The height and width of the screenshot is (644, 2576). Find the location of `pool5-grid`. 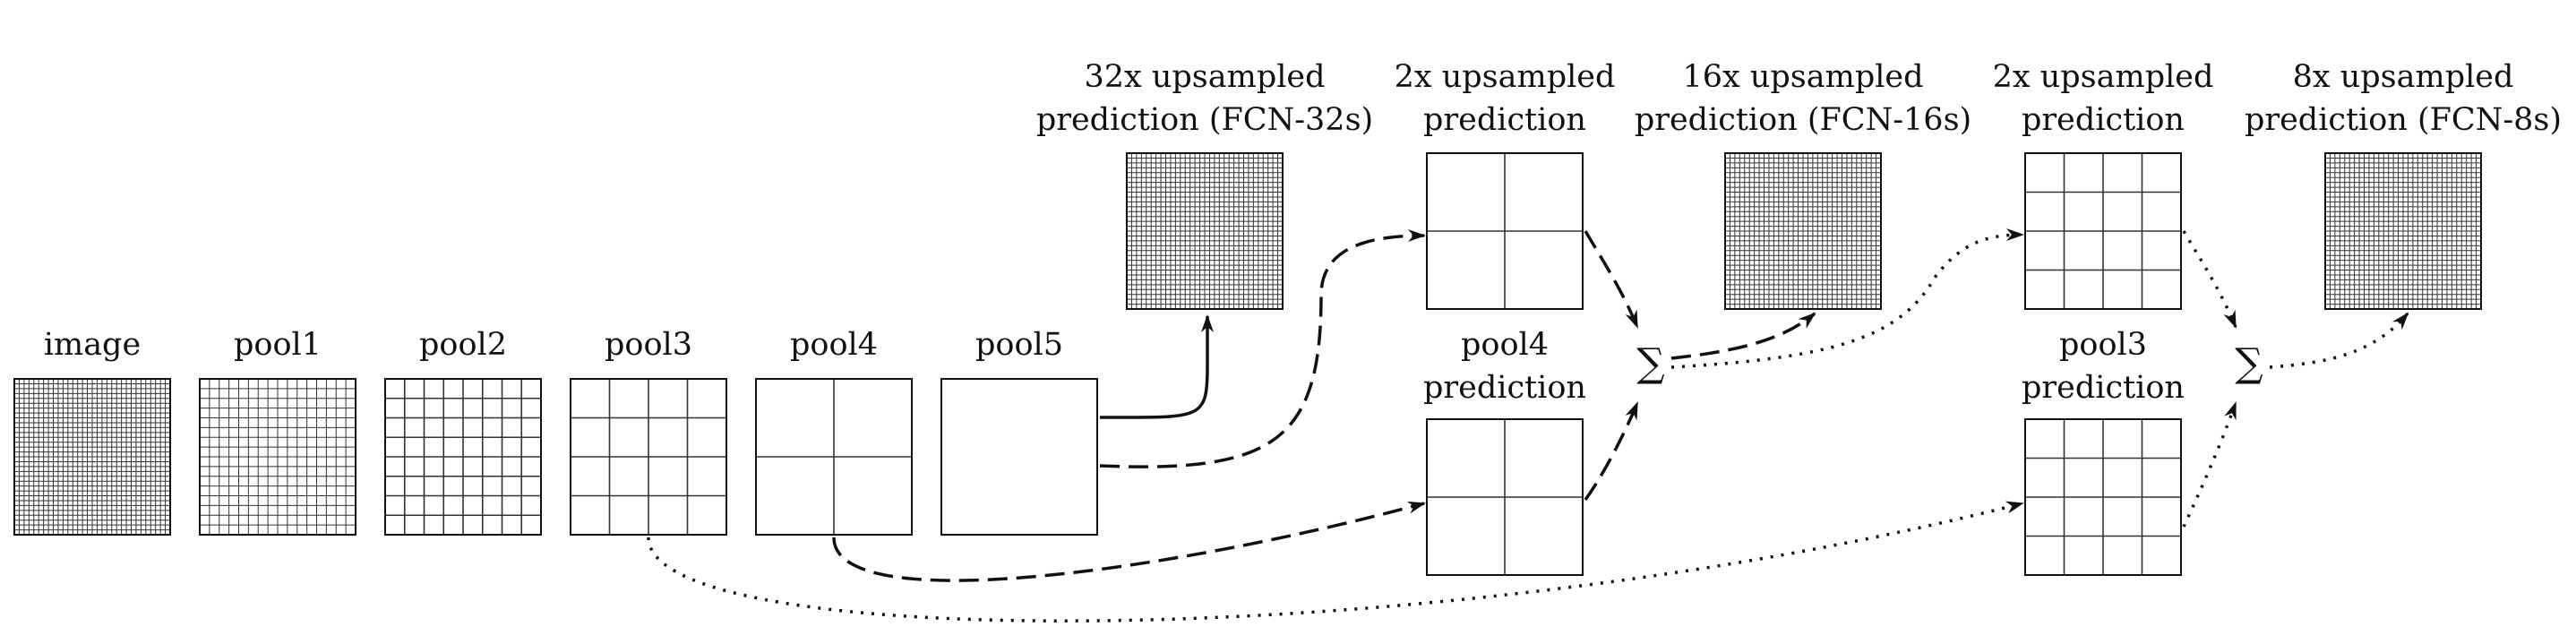

pool5-grid is located at coordinates (1019, 457).